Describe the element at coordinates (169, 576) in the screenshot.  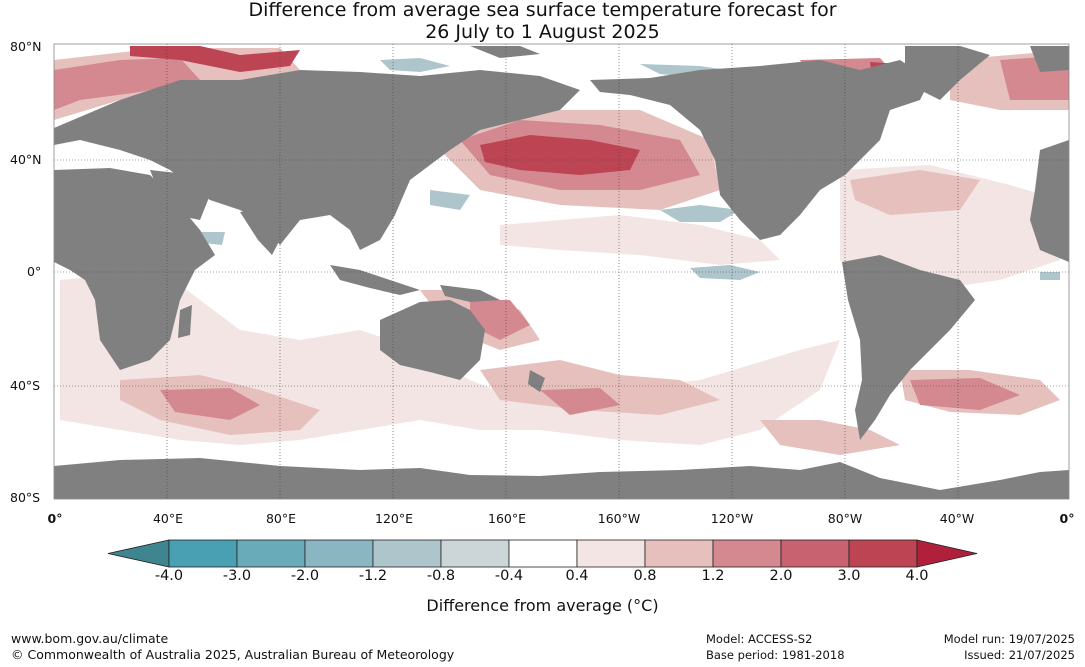
I see `colorbar-tick-label: -4.0` at that location.